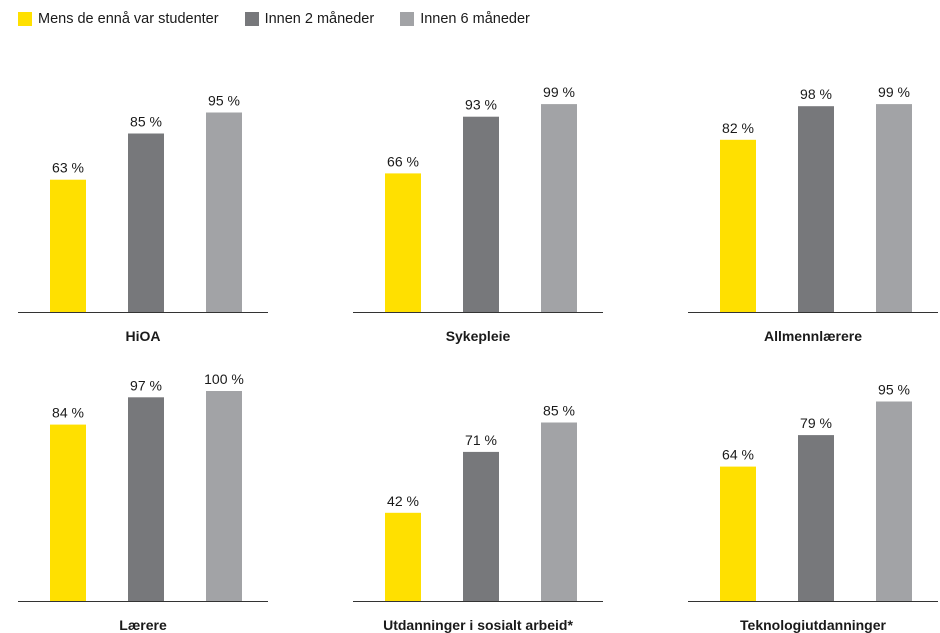 The width and height of the screenshot is (940, 633). What do you see at coordinates (816, 423) in the screenshot?
I see `value-label-2-months: 79 %` at bounding box center [816, 423].